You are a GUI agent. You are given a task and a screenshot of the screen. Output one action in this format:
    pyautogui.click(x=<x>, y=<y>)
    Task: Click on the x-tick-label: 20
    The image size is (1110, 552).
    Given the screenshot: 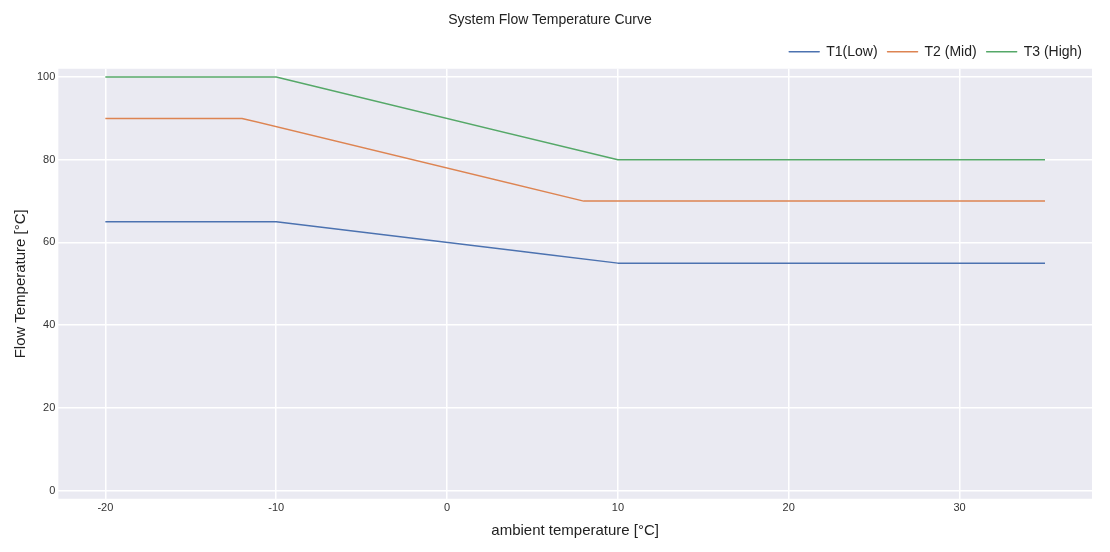 What is the action you would take?
    pyautogui.click(x=788, y=507)
    